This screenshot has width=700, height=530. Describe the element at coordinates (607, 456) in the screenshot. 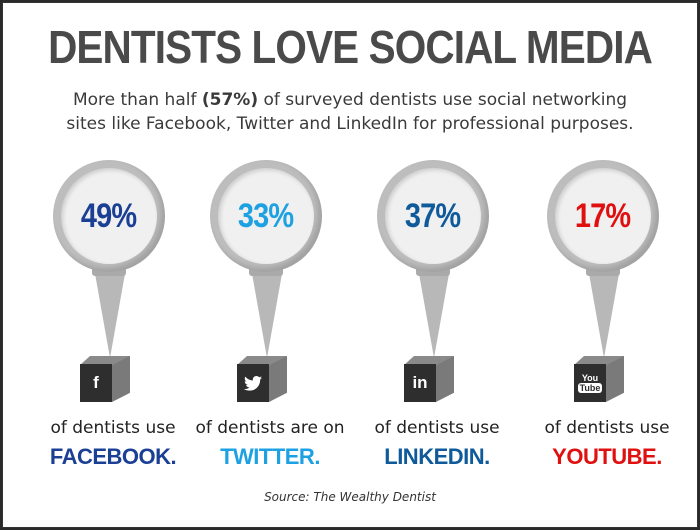

I see `brand-label: YOUTUBE.` at that location.